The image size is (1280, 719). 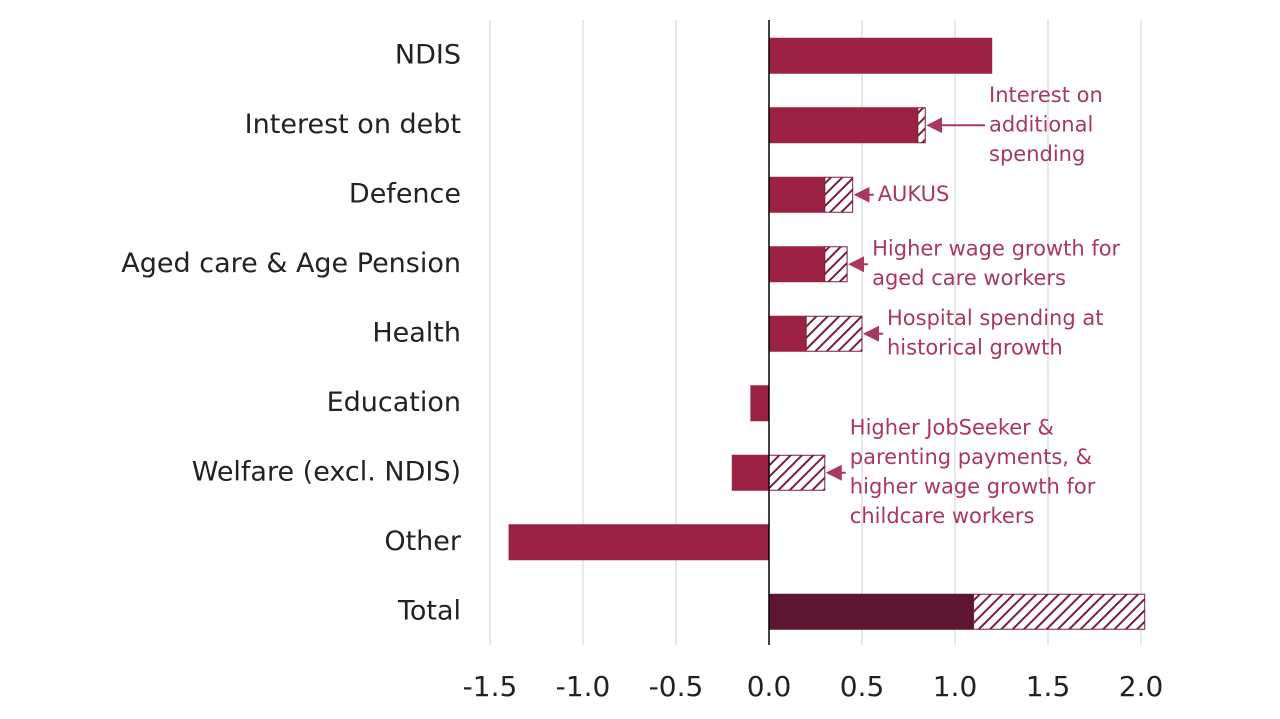 What do you see at coordinates (975, 348) in the screenshot?
I see `annotation: historical growth` at bounding box center [975, 348].